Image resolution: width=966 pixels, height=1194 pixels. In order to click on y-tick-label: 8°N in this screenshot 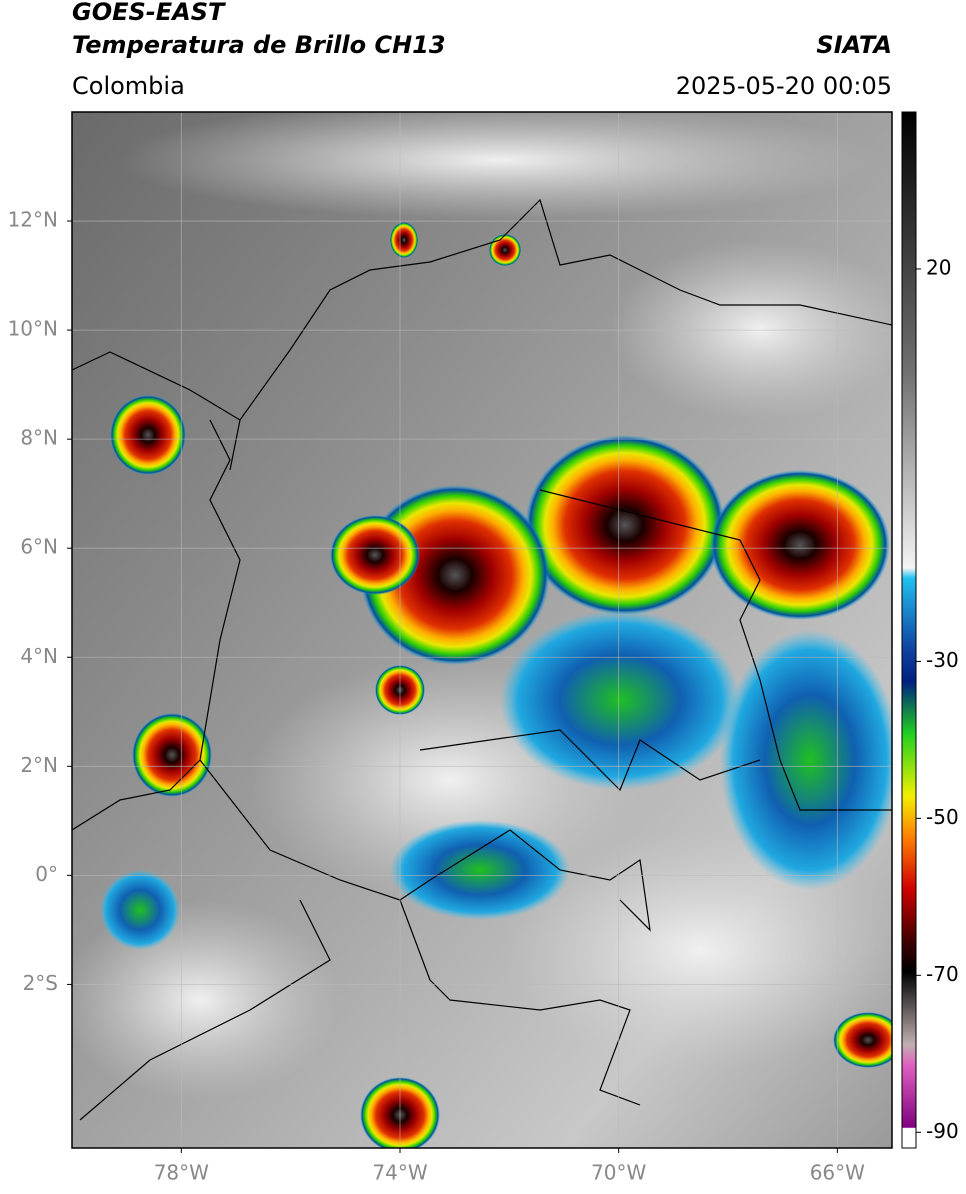, I will do `click(39, 438)`.